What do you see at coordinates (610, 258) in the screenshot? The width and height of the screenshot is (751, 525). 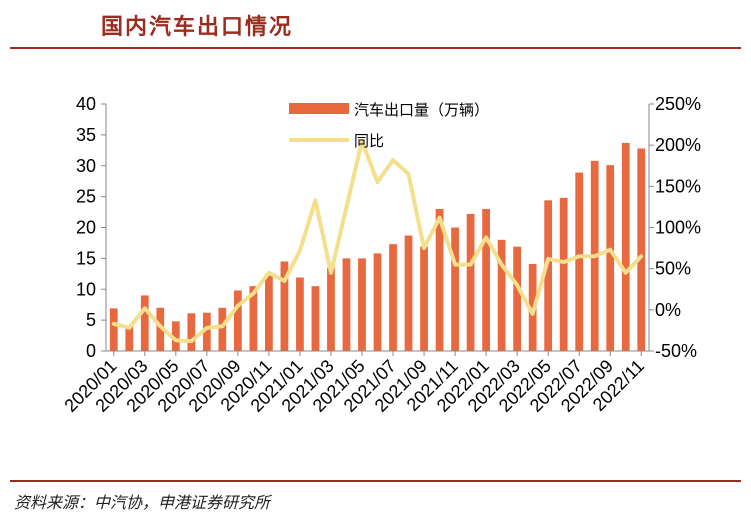 I see `bar-2022/09` at bounding box center [610, 258].